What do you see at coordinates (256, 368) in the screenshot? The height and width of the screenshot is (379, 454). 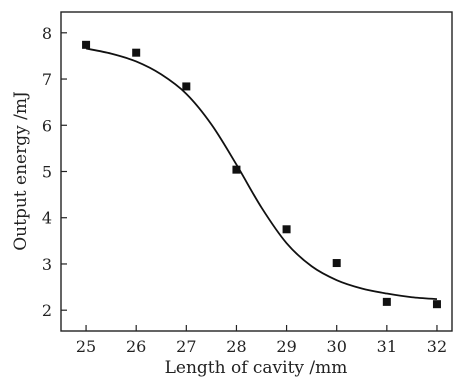 I see `x-axis-title: Length of cavity /mm` at bounding box center [256, 368].